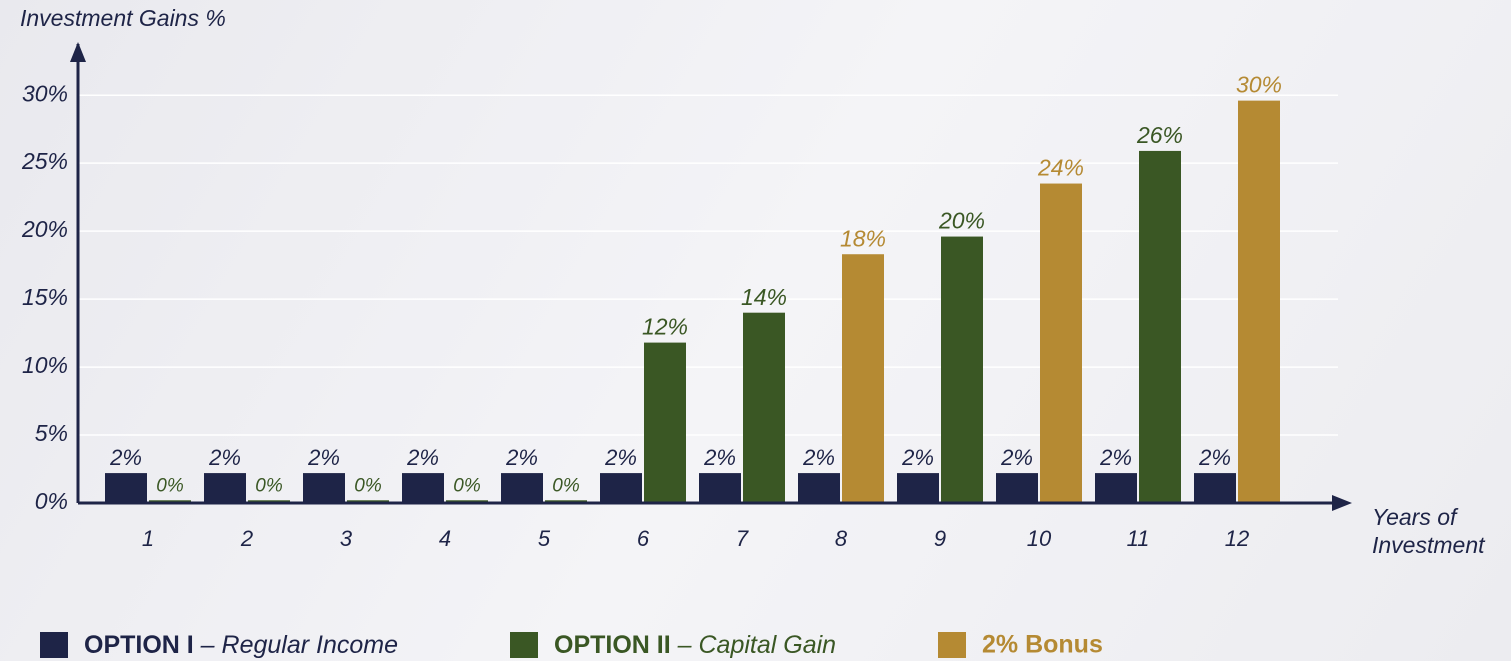  What do you see at coordinates (764, 297) in the screenshot?
I see `data-label: 14%` at bounding box center [764, 297].